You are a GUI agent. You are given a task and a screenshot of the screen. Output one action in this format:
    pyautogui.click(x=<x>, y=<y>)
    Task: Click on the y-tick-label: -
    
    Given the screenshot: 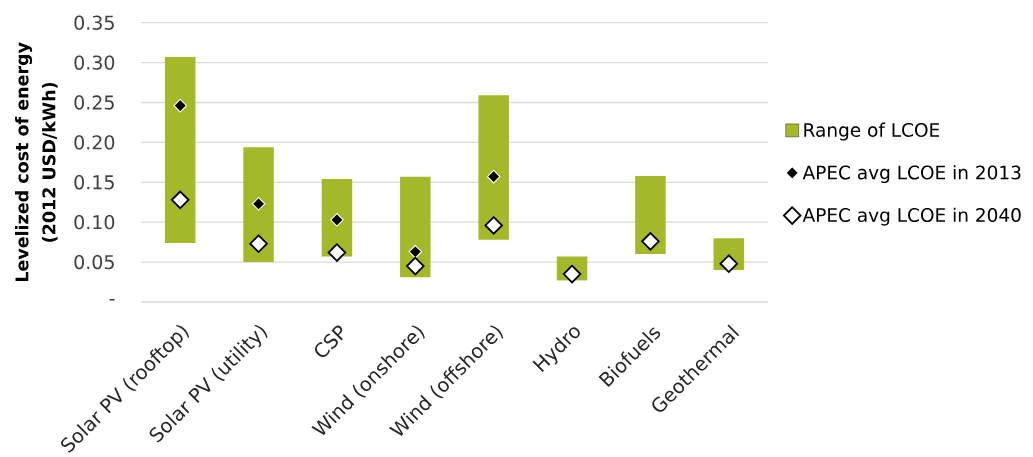 What is the action you would take?
    pyautogui.click(x=112, y=300)
    